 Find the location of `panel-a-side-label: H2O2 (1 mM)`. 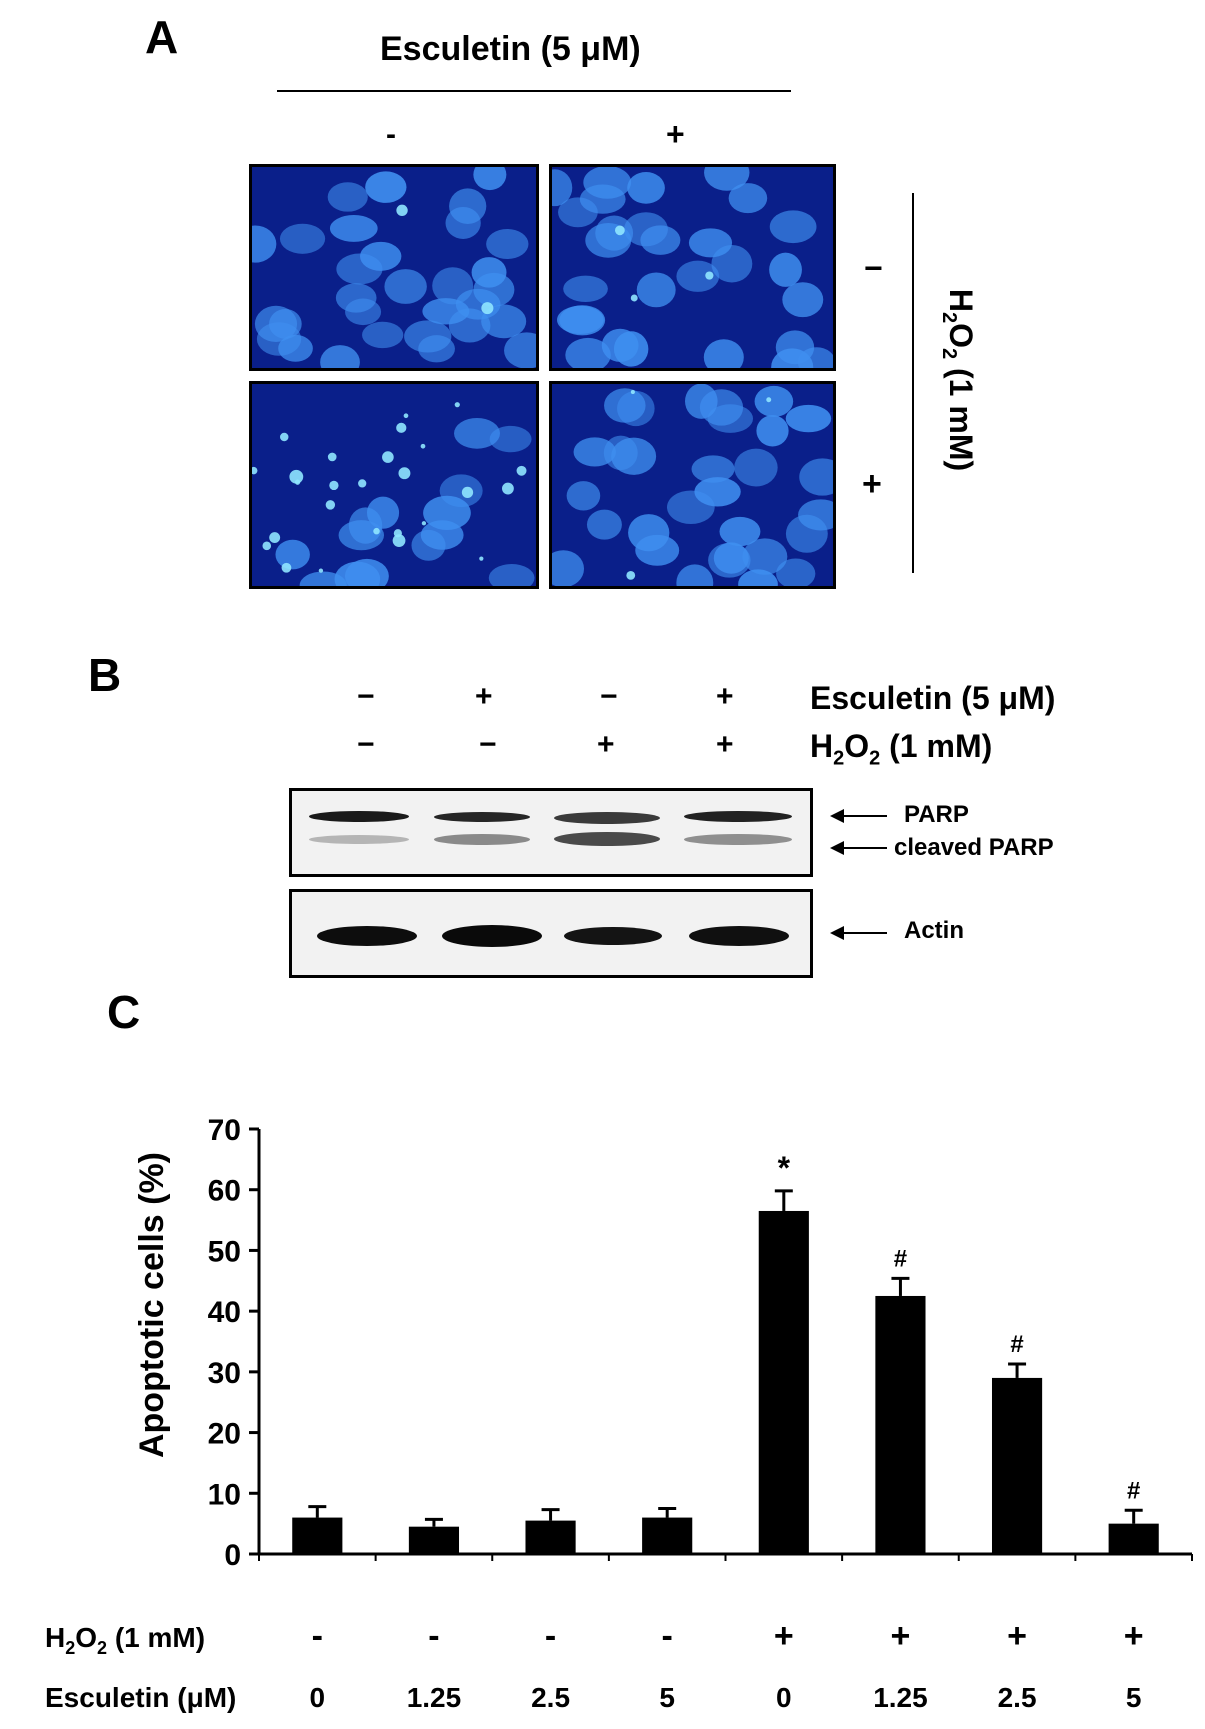

panel-a-side-label: H2O2 (1 mM) is located at coordinates (958, 380).